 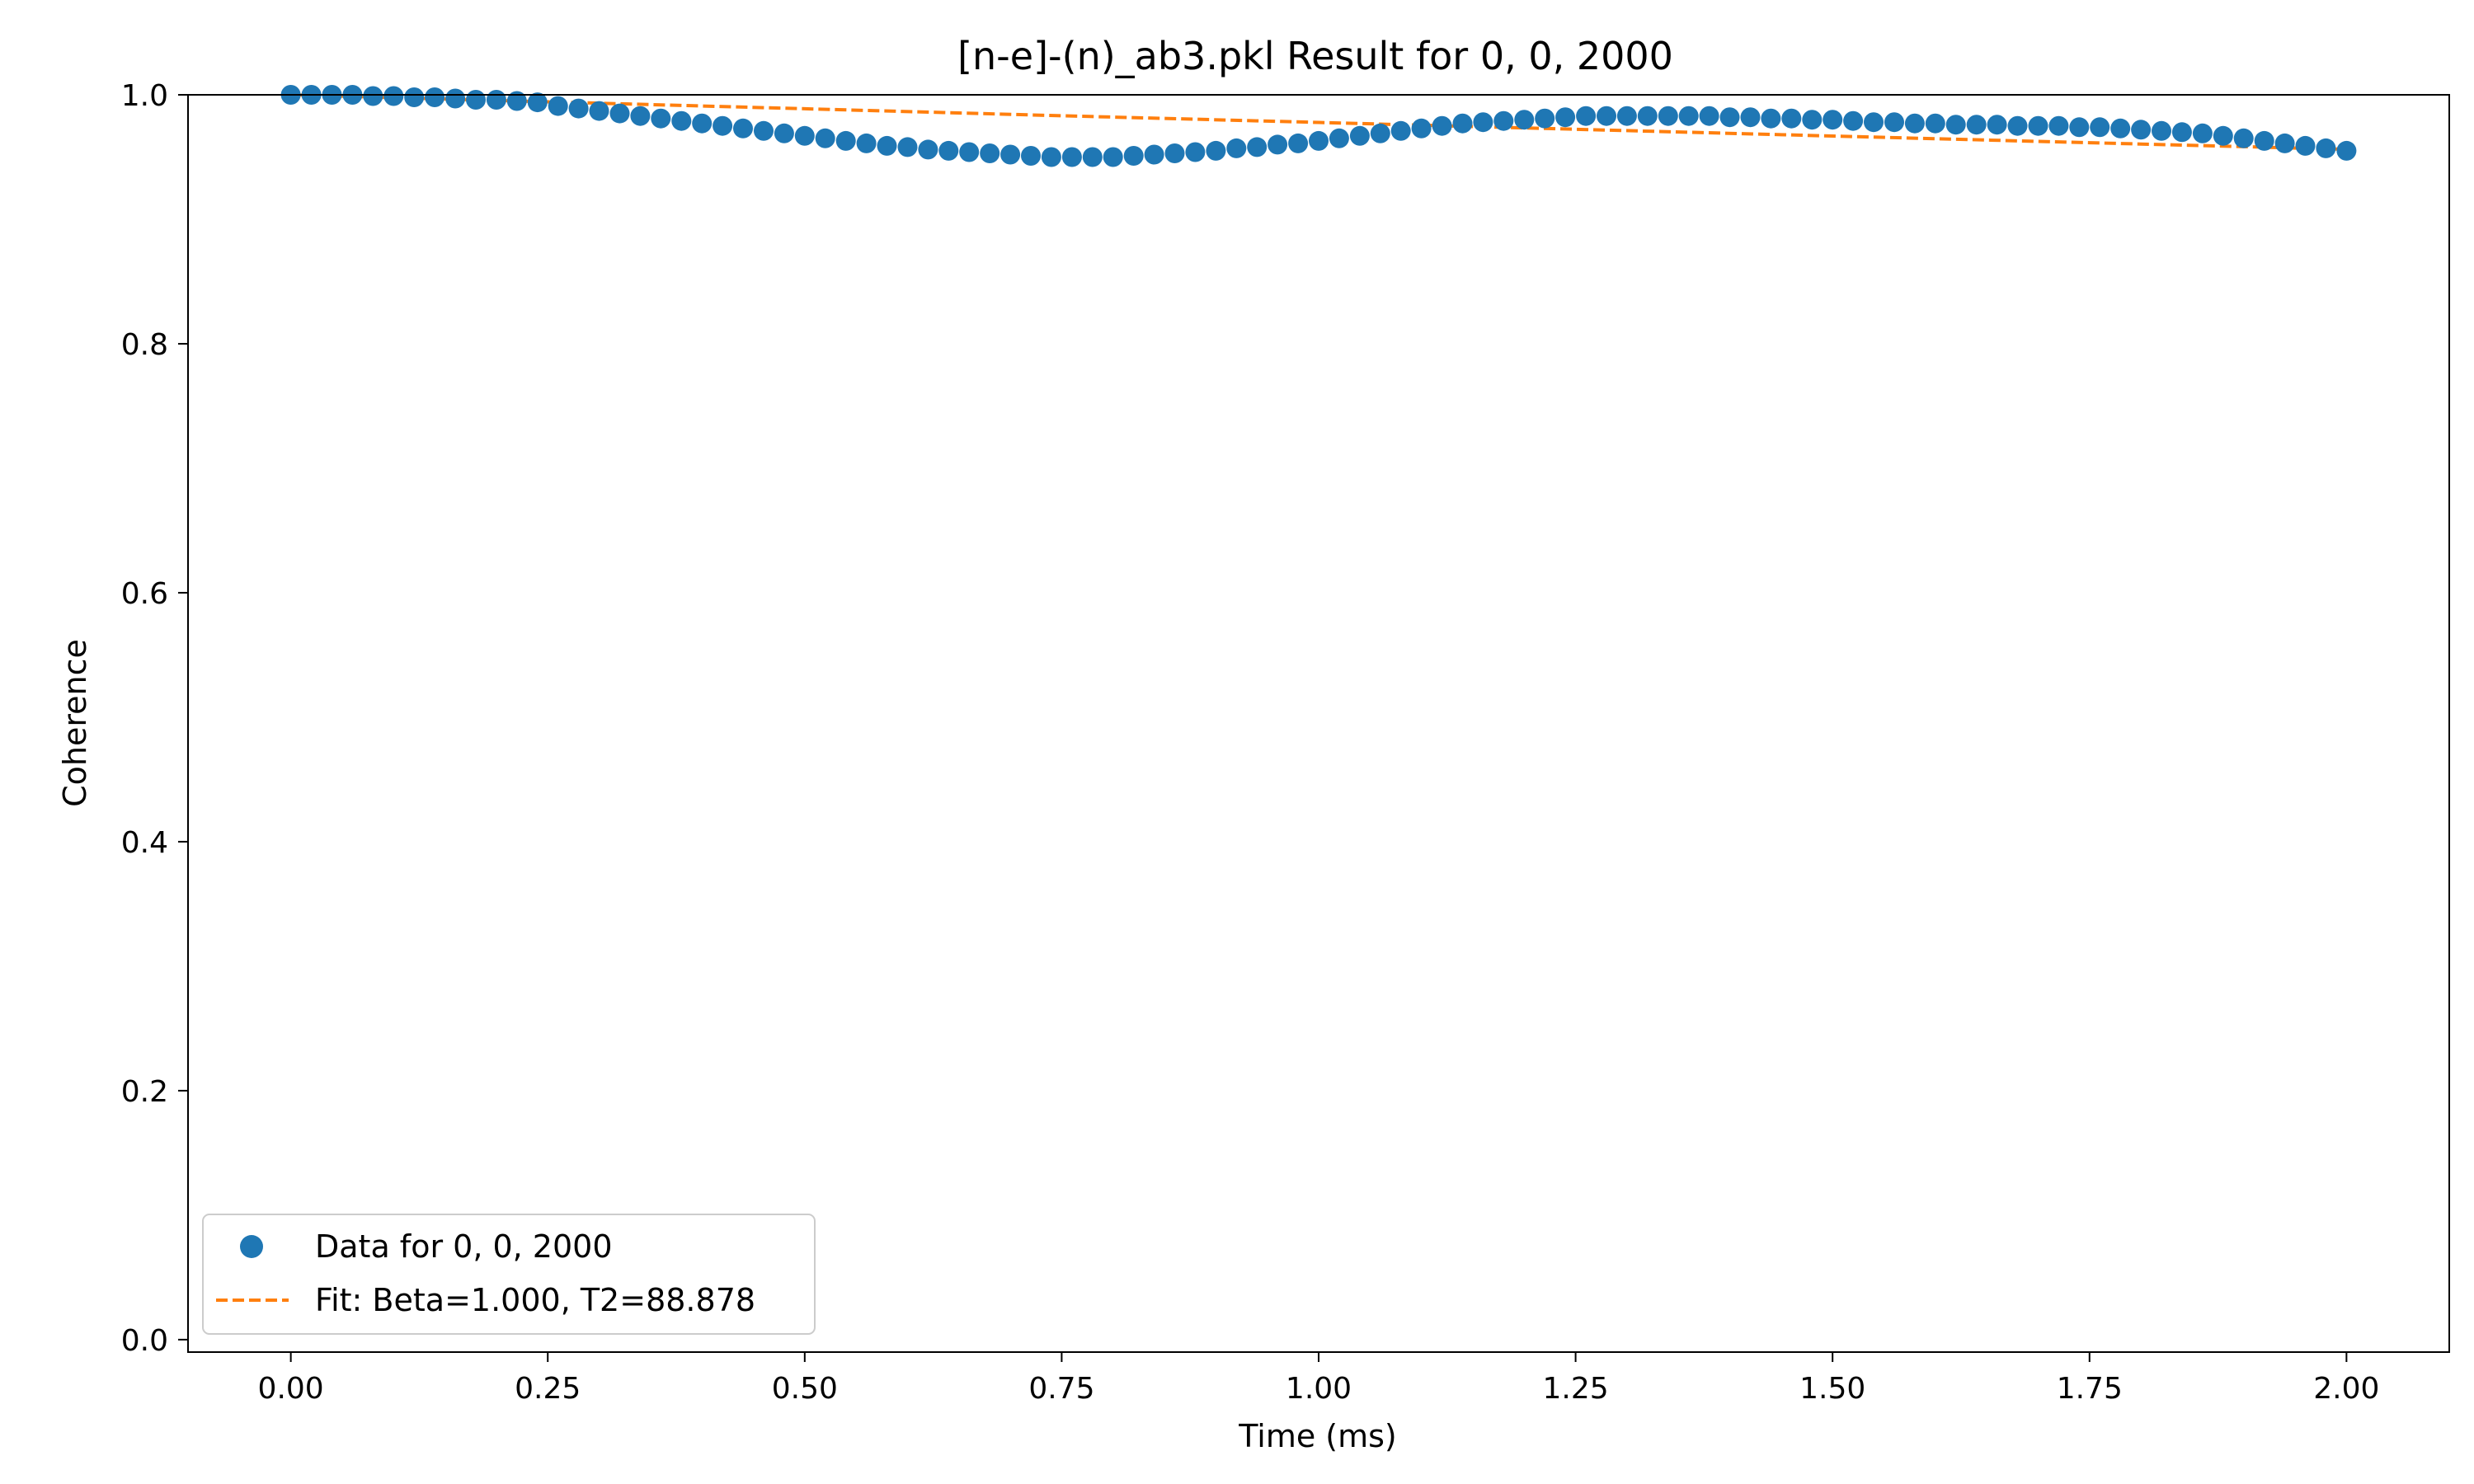 I want to click on data-points, so click(x=1318, y=126).